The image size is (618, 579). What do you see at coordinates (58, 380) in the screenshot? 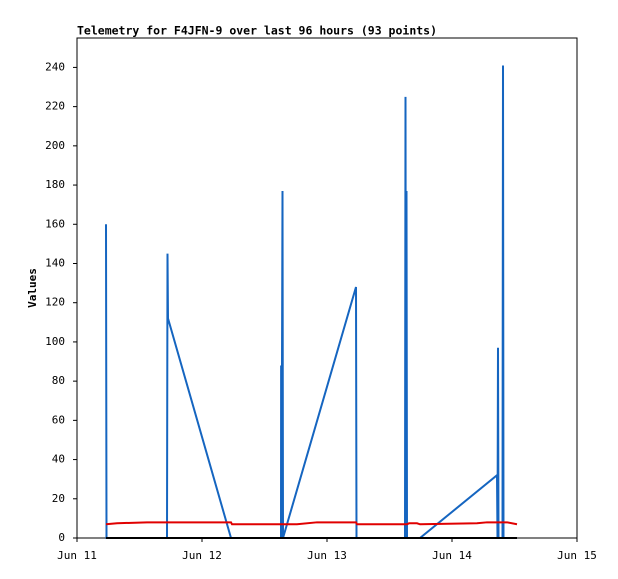
I see `y-tick-label: 80` at bounding box center [58, 380].